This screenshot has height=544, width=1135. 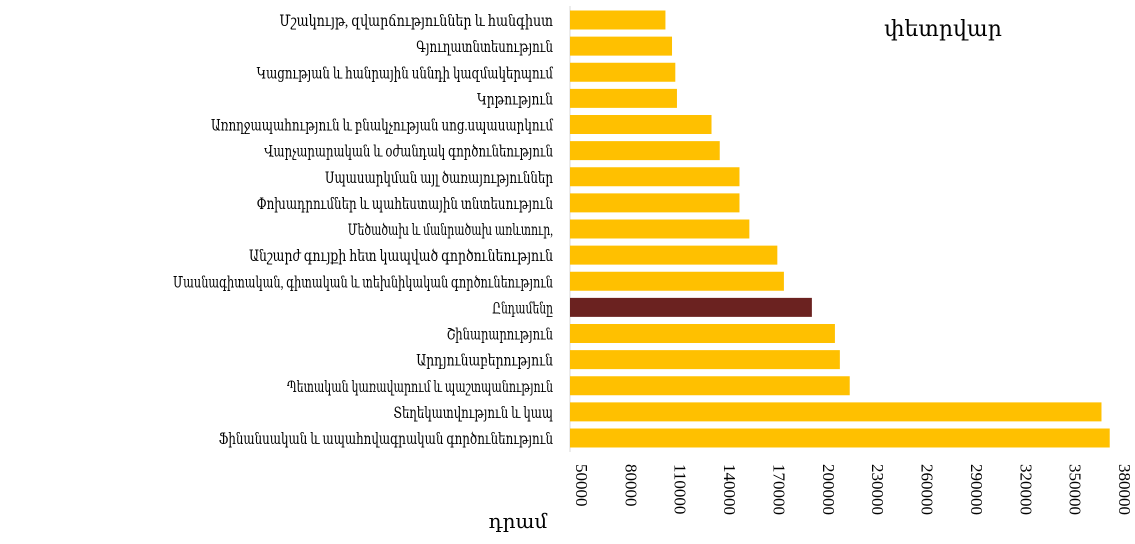 I want to click on x-tick-label: 110000, so click(x=680, y=489).